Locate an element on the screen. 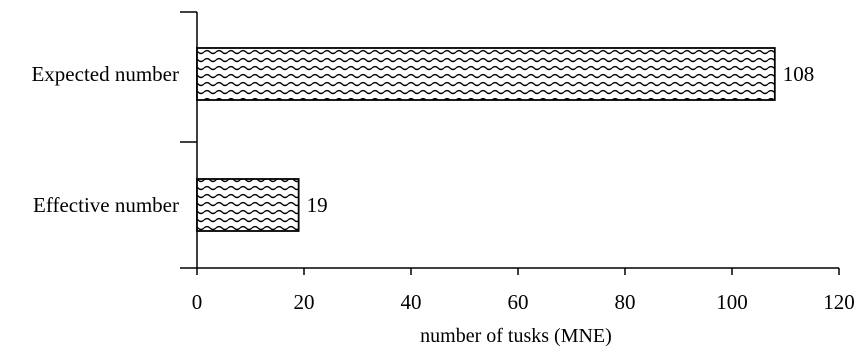 This screenshot has height=355, width=859. bar-expected-number is located at coordinates (486, 74).